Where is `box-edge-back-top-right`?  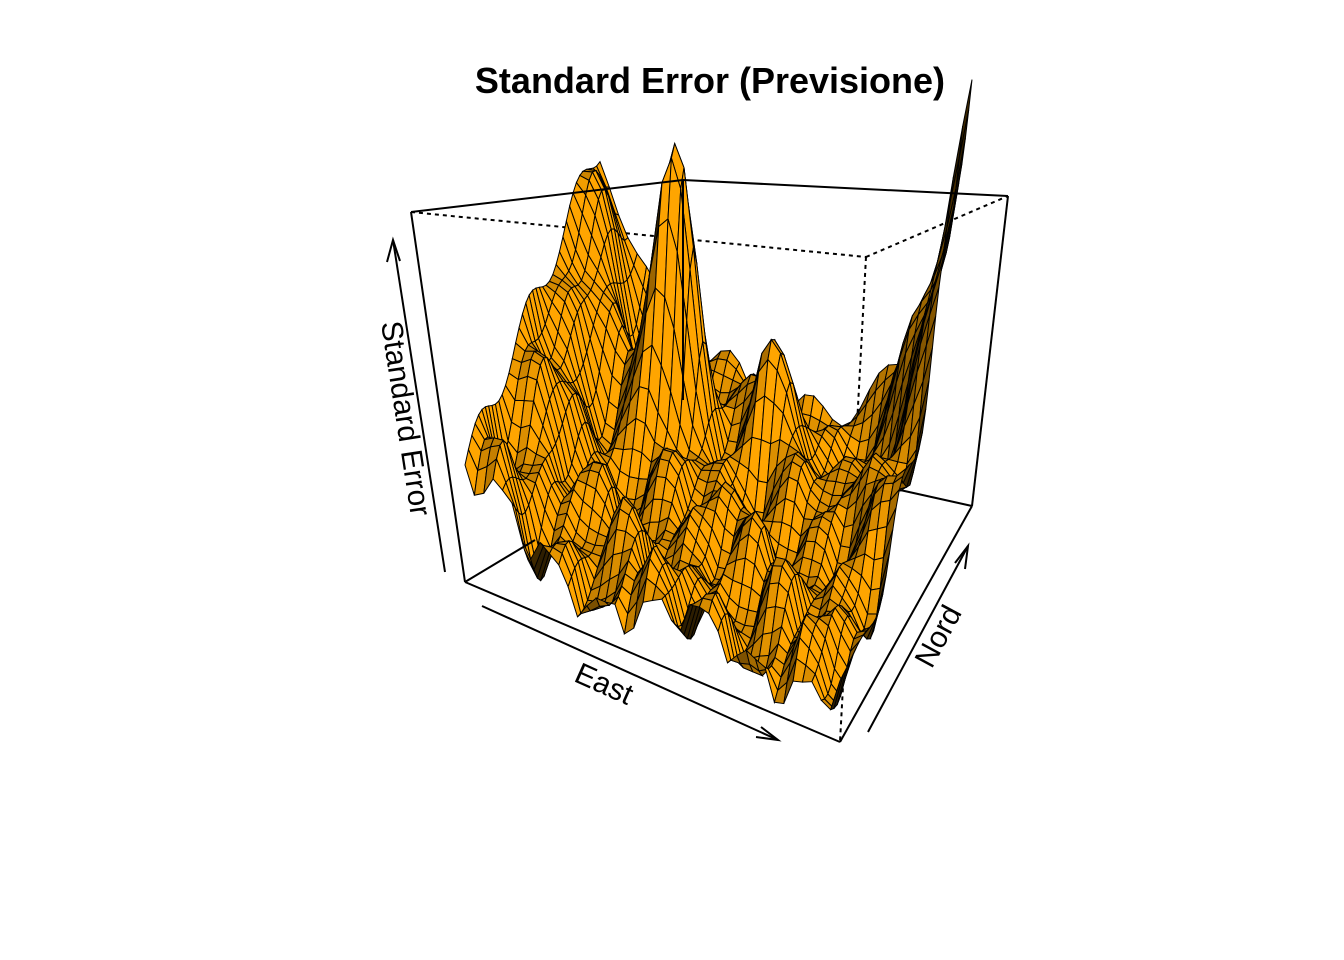 box-edge-back-top-right is located at coordinates (937, 226).